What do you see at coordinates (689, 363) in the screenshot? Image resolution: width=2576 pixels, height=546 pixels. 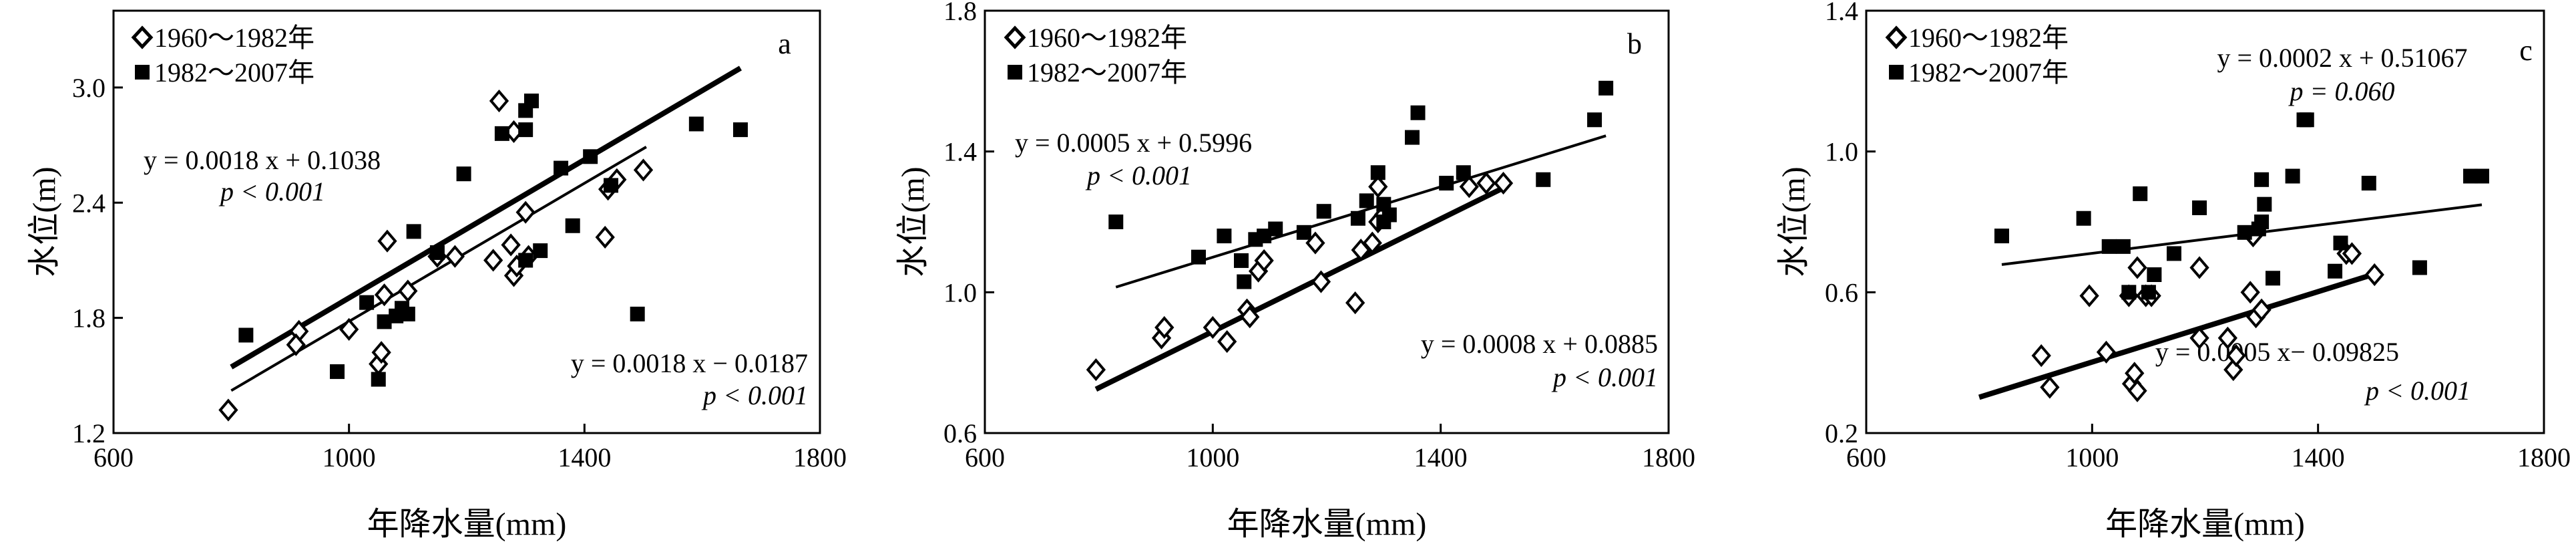 I see `trend-equation: y = 0.0018 x − 0.0187` at bounding box center [689, 363].